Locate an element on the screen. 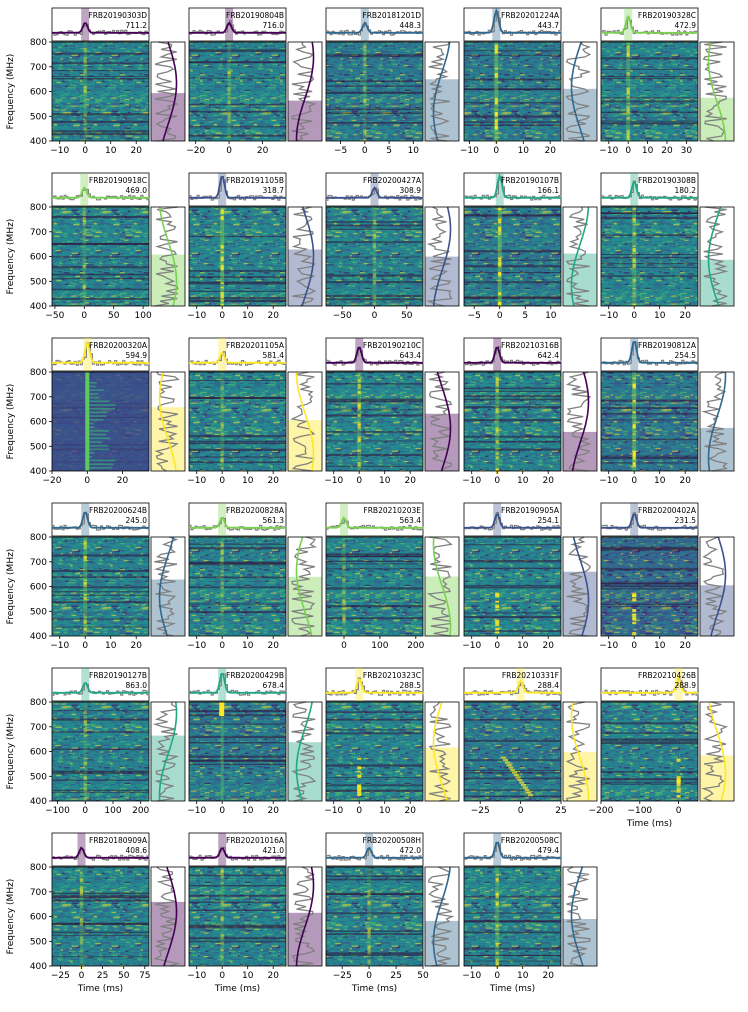 The width and height of the screenshot is (748, 1012). dm-value: 563.4 is located at coordinates (411, 520).